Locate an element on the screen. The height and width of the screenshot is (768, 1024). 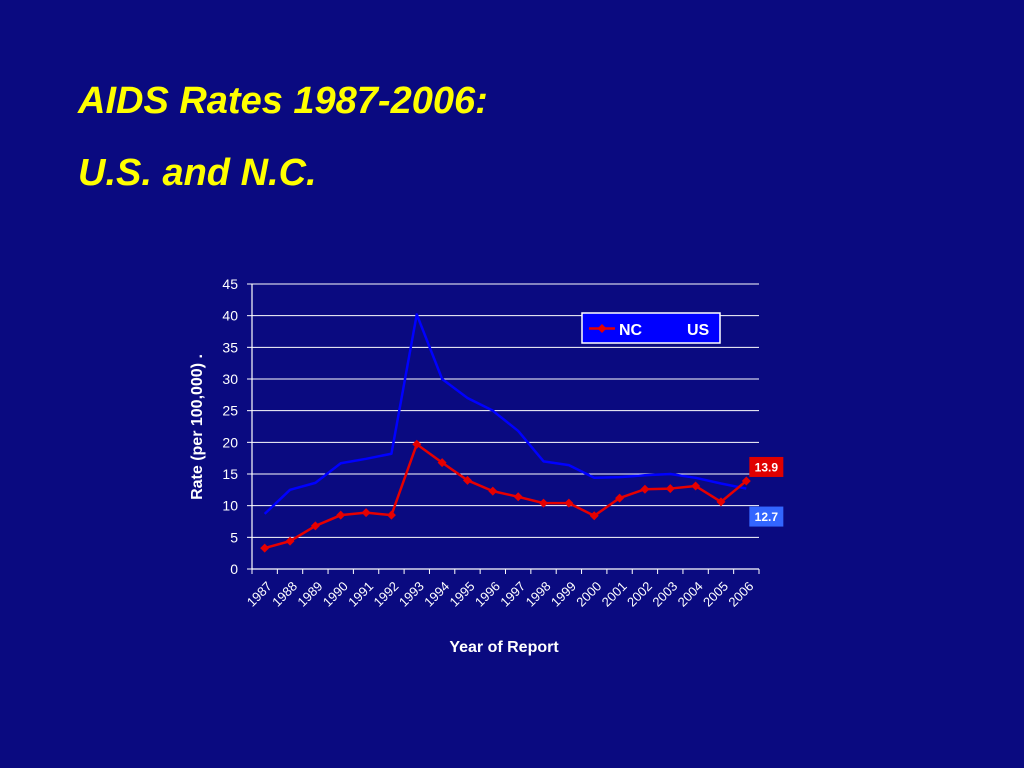
x-tick-label: 2000 is located at coordinates (588, 594).